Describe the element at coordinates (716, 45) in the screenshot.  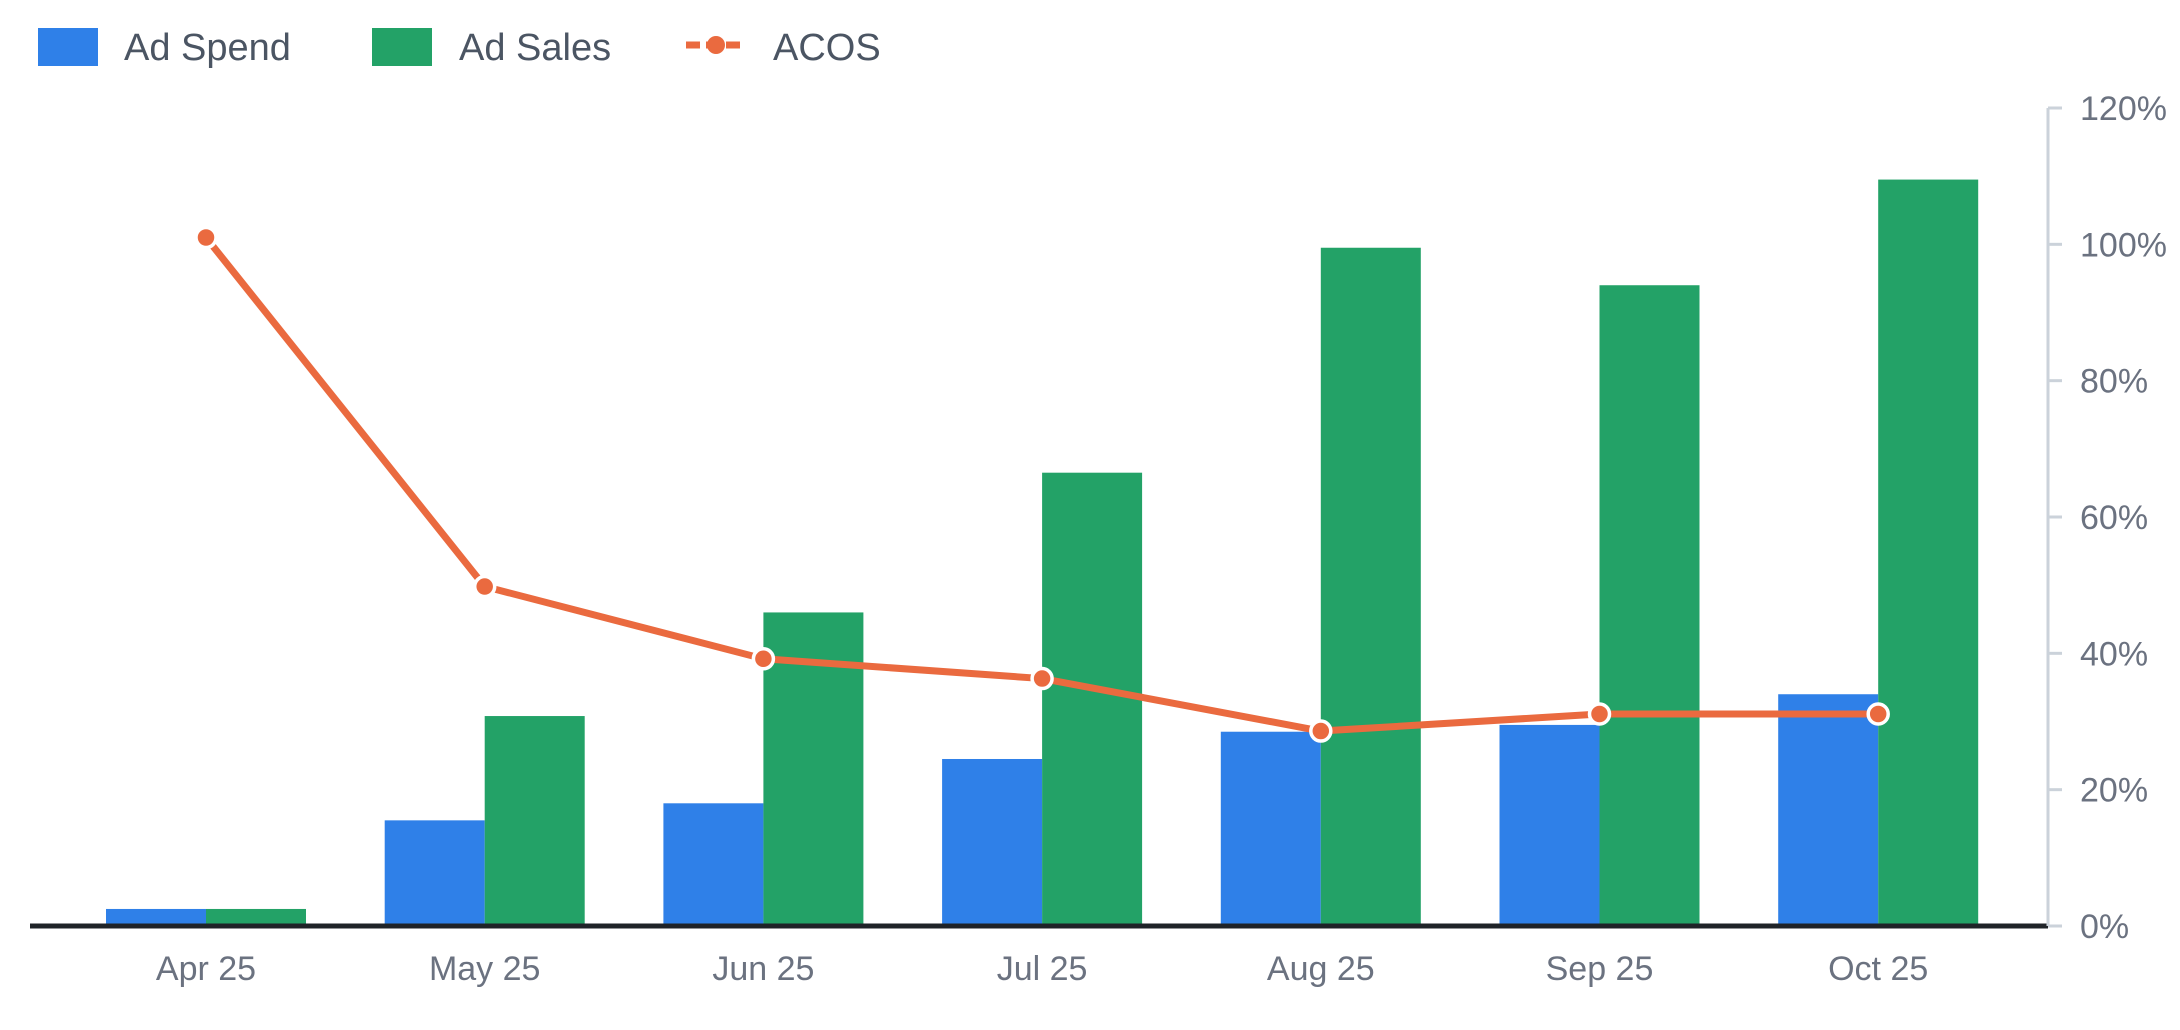
I see `legend-marker-acos` at that location.